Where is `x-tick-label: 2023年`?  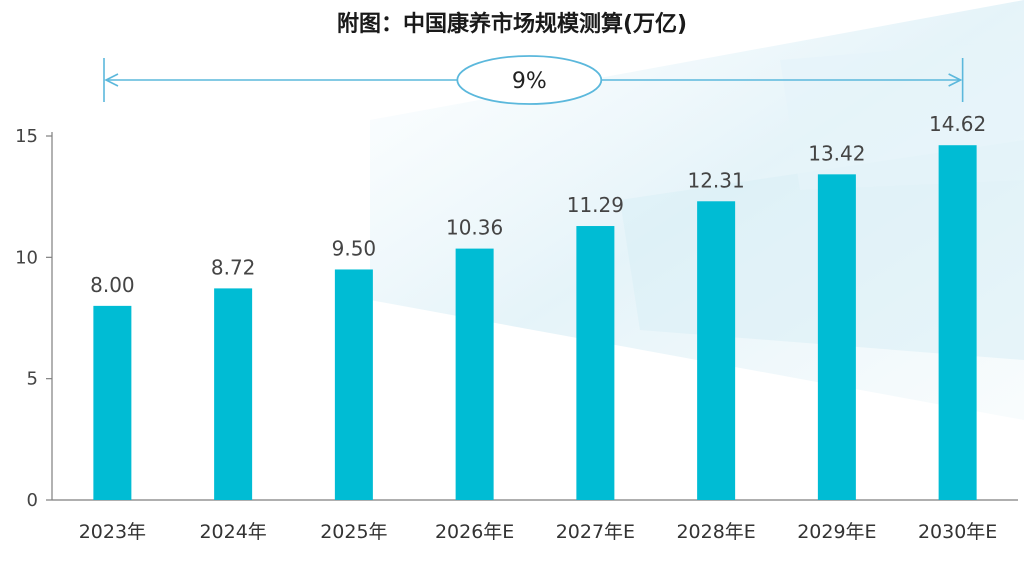
x-tick-label: 2023年 is located at coordinates (112, 532).